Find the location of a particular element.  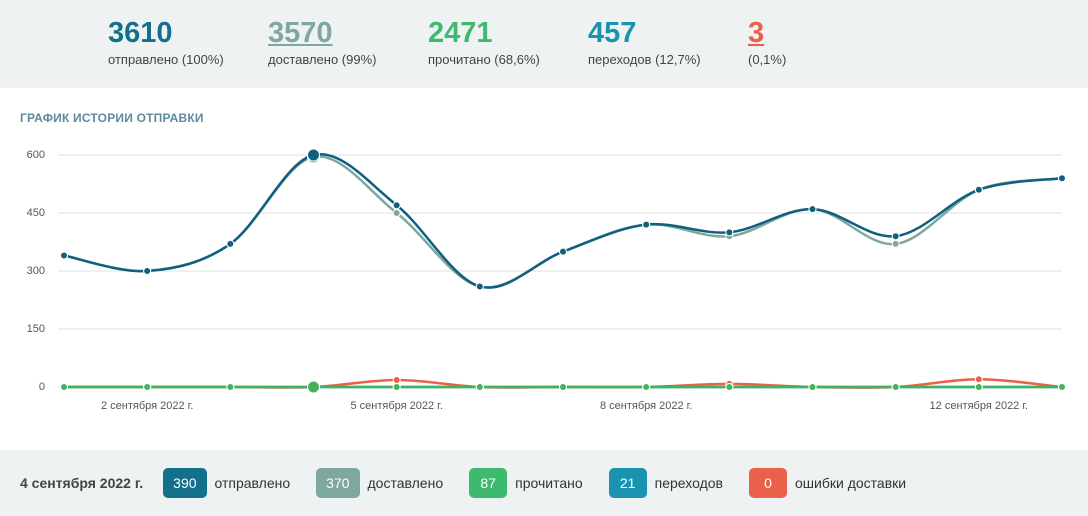

x-tick-label: 8 сентября 2022 г. is located at coordinates (646, 406).